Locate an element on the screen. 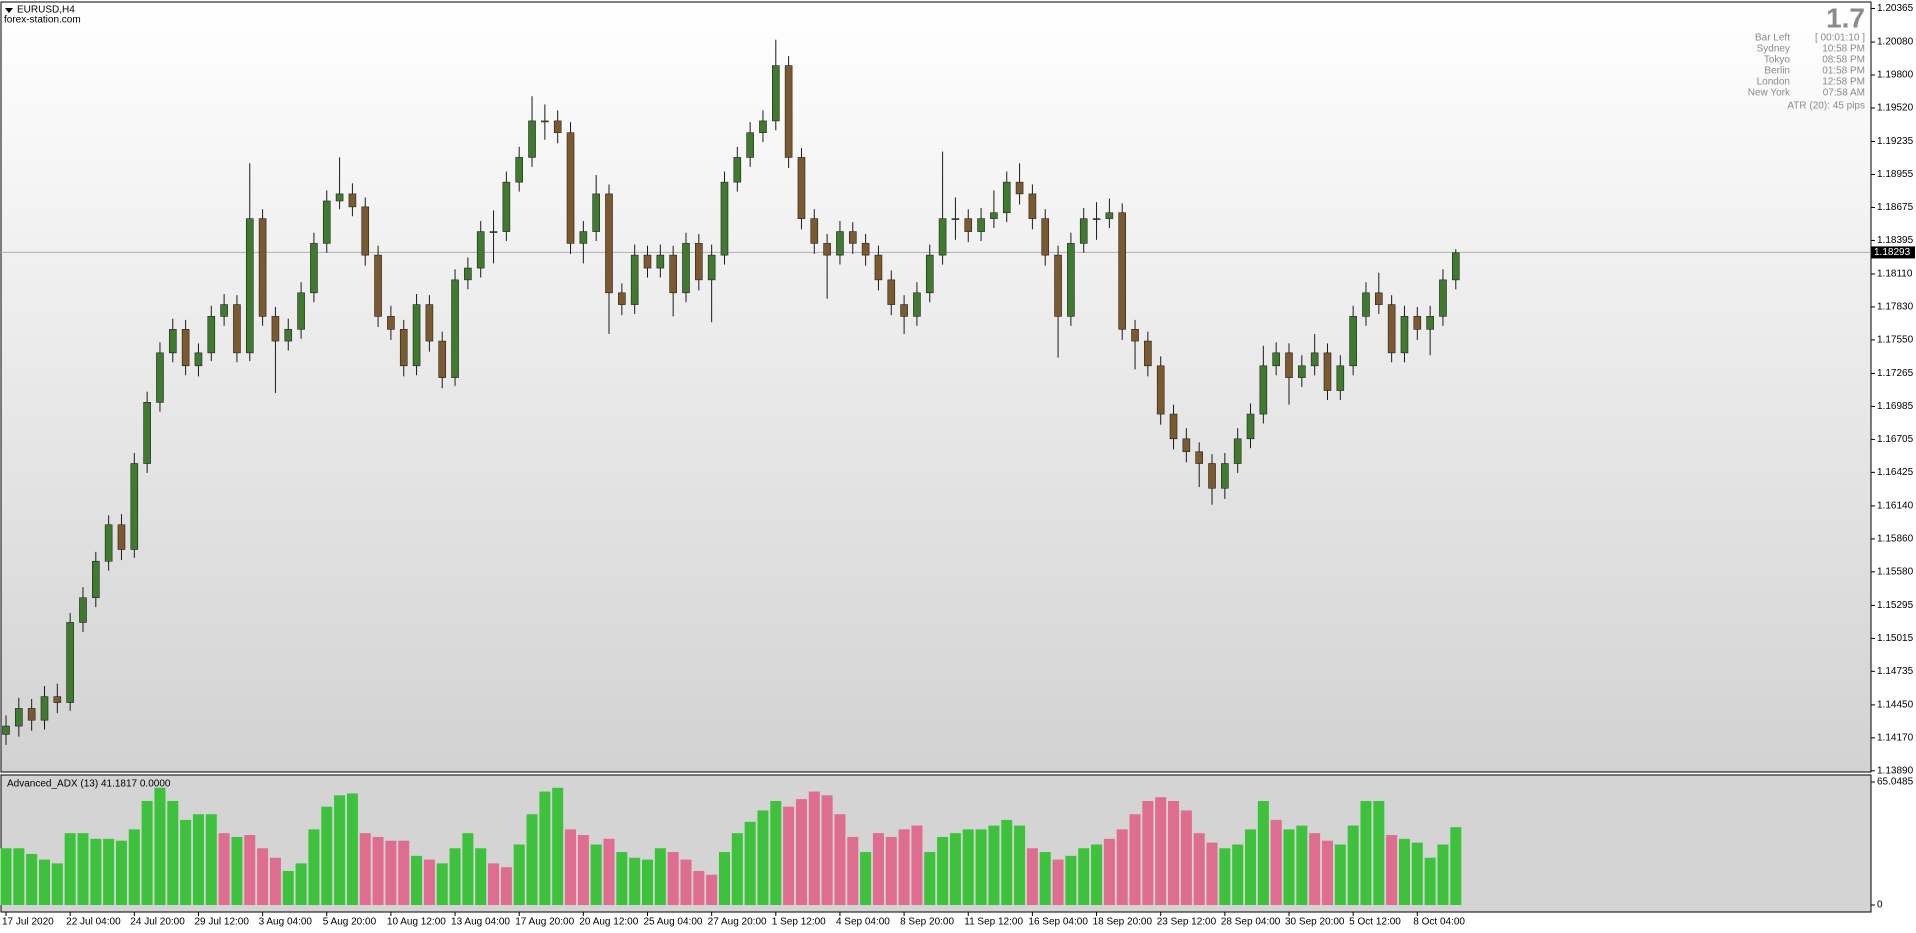 The width and height of the screenshot is (1916, 933). info-value: 08:58 PM is located at coordinates (1843, 60).